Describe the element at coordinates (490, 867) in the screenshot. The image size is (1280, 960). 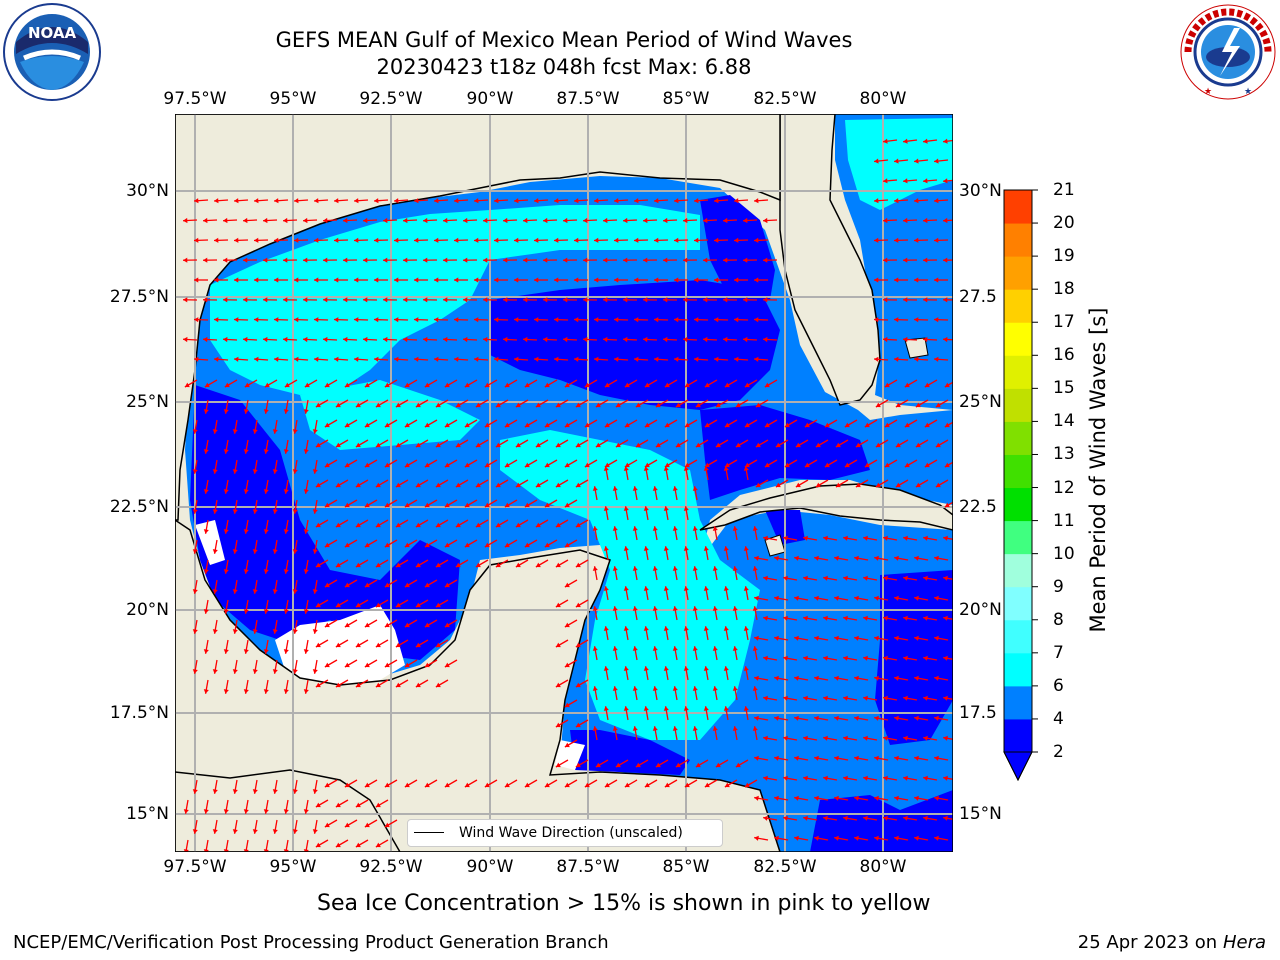
I see `lon-tick-bottom: 90°W` at that location.